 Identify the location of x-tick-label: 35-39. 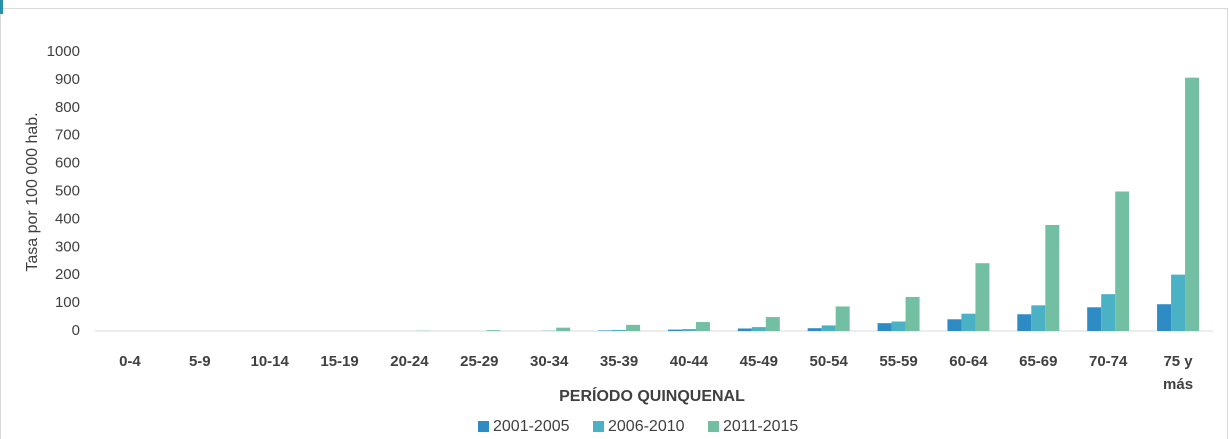
(619, 361).